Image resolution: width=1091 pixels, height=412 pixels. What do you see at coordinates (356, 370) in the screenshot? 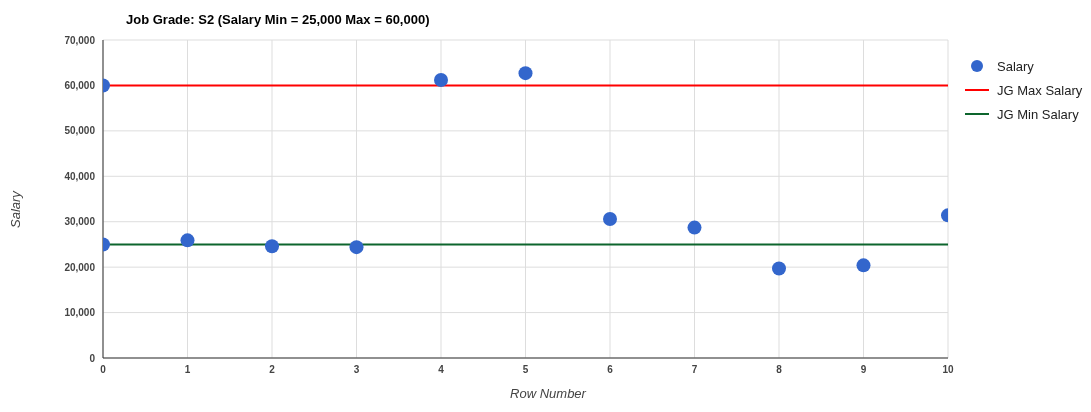
I see `x-tick-label: 3` at bounding box center [356, 370].